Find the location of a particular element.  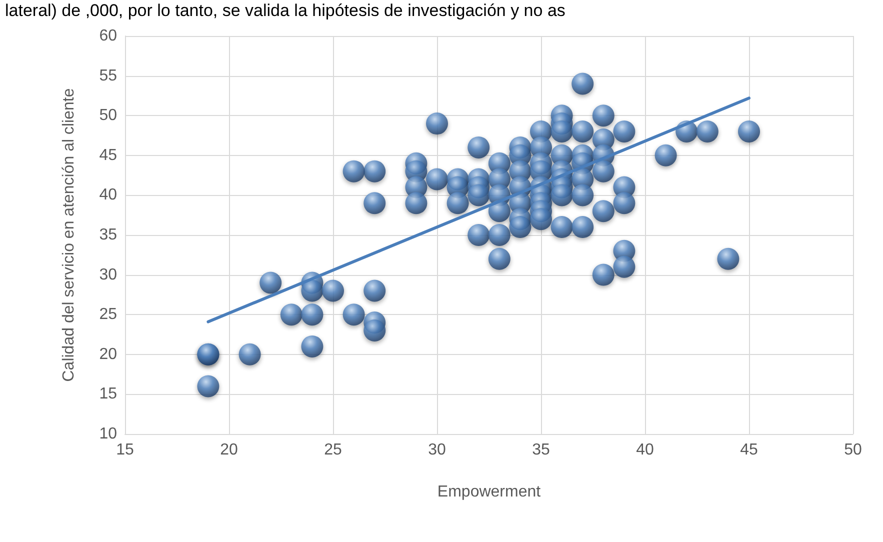

x-tick-label: 50 is located at coordinates (853, 450).